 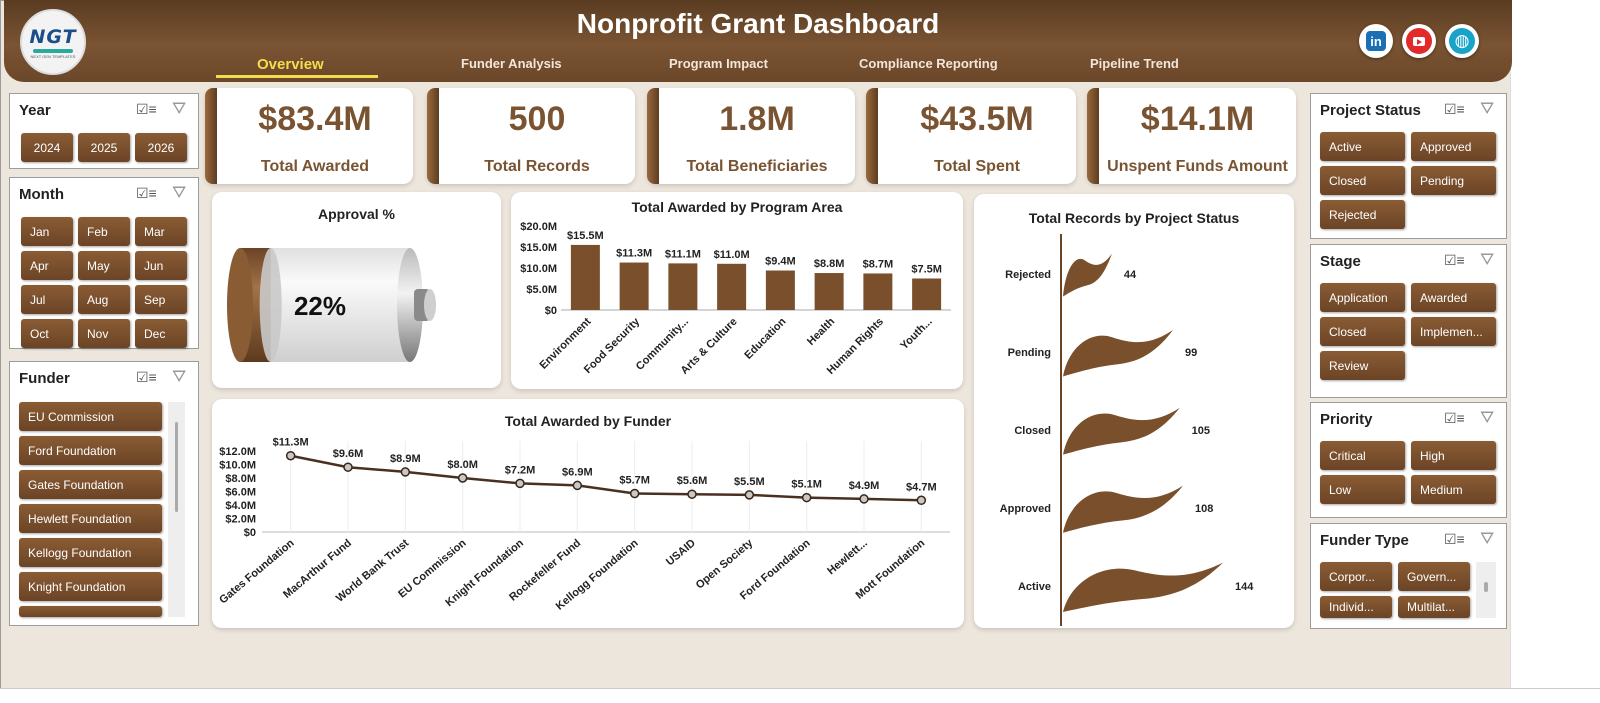 What do you see at coordinates (1362, 365) in the screenshot?
I see `slicer-item-review: Review` at bounding box center [1362, 365].